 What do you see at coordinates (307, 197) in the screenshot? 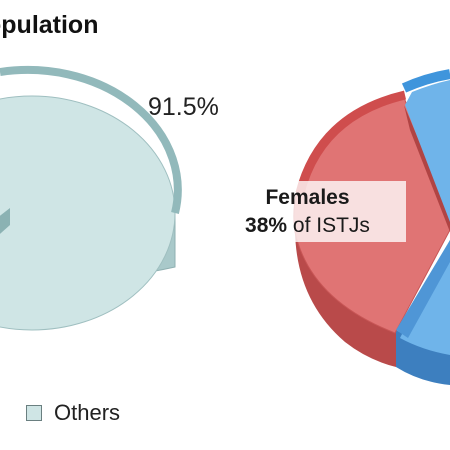
I see `callout-title: Females` at bounding box center [307, 197].